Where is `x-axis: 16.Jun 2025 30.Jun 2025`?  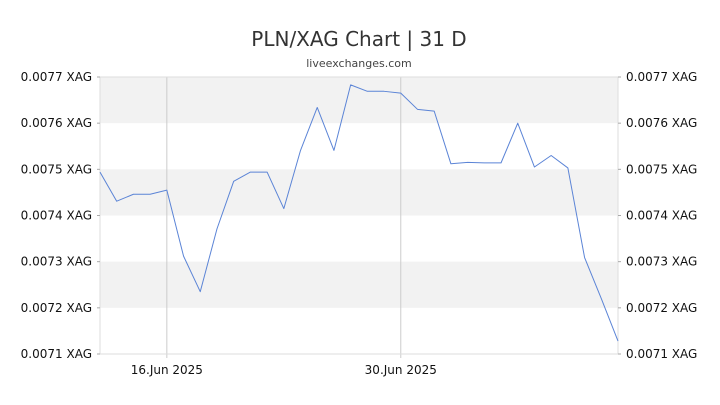 x-axis: 16.Jun 2025 30.Jun 2025 is located at coordinates (284, 370).